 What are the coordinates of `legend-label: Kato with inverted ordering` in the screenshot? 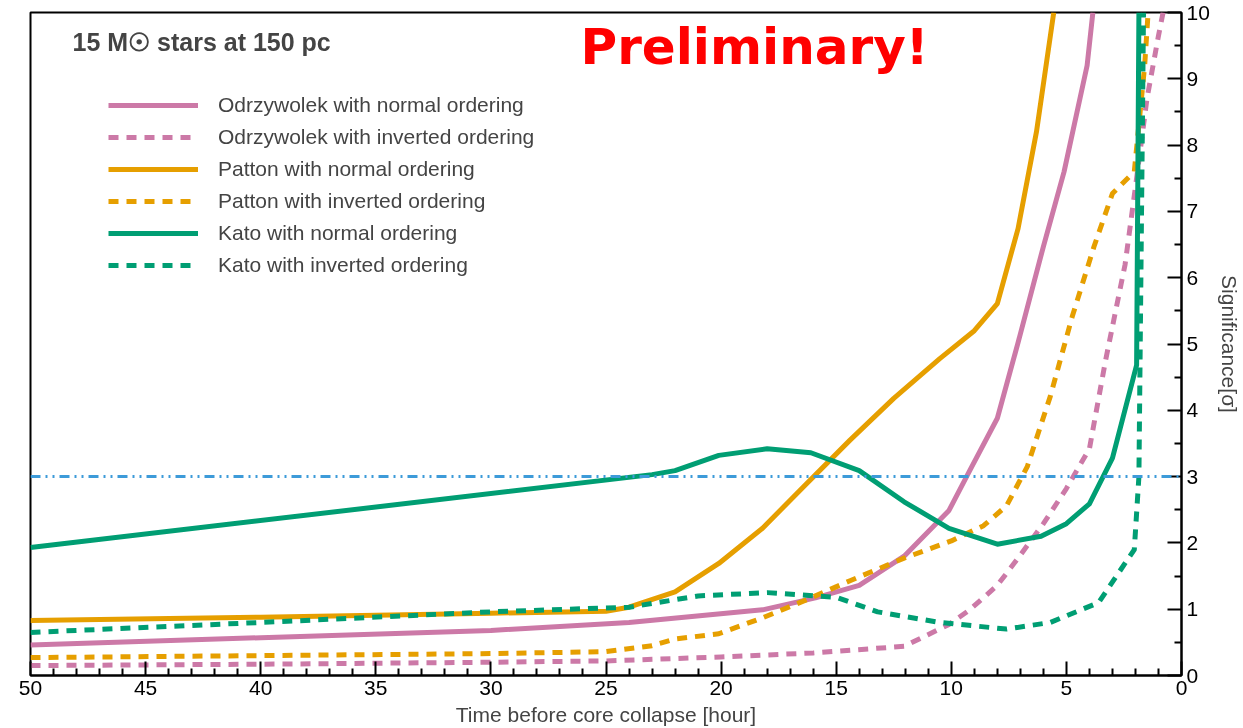 It's located at (343, 265).